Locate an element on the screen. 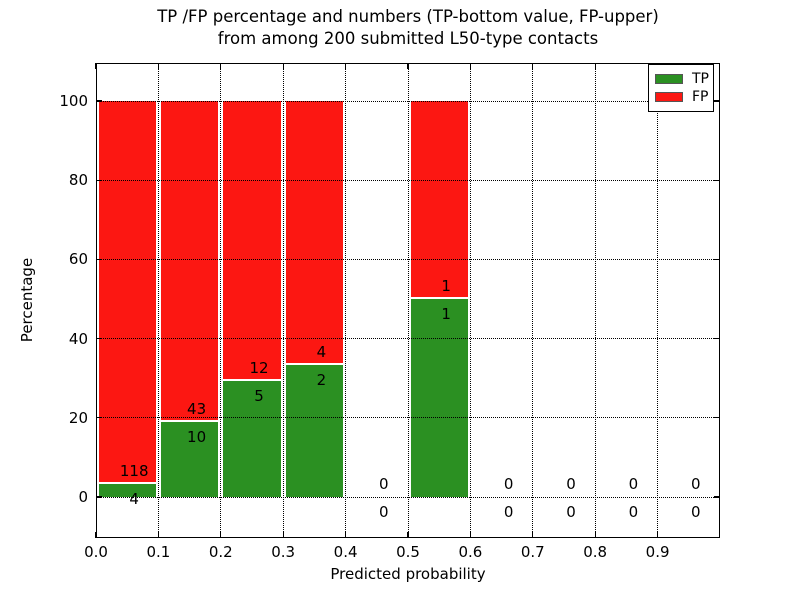 The height and width of the screenshot is (600, 800). y-tick-label: 20 is located at coordinates (78, 417).